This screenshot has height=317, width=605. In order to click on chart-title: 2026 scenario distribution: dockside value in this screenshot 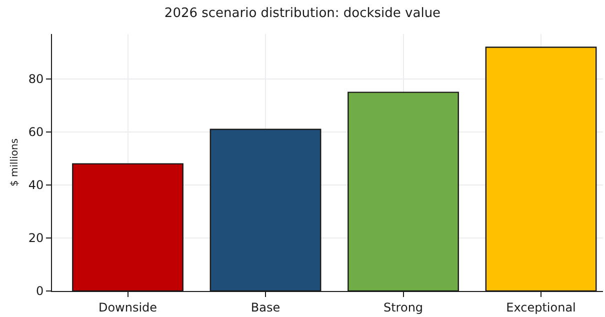, I will do `click(302, 14)`.